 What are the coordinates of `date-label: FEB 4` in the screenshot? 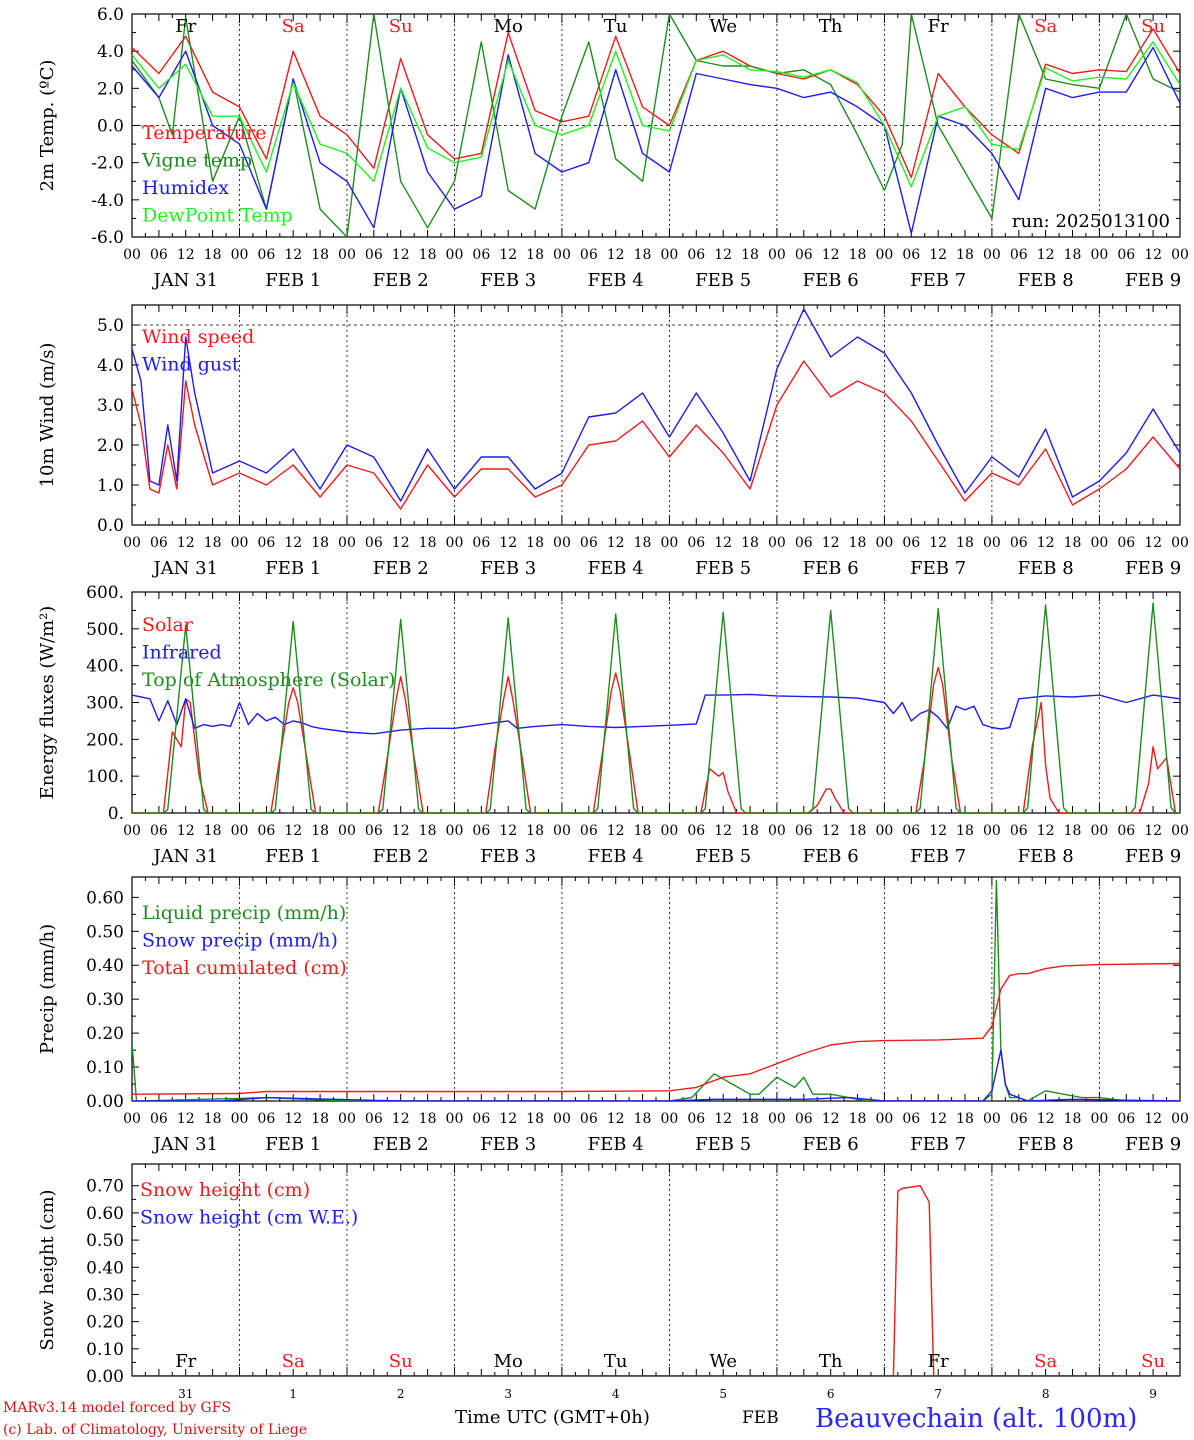 It's located at (616, 568).